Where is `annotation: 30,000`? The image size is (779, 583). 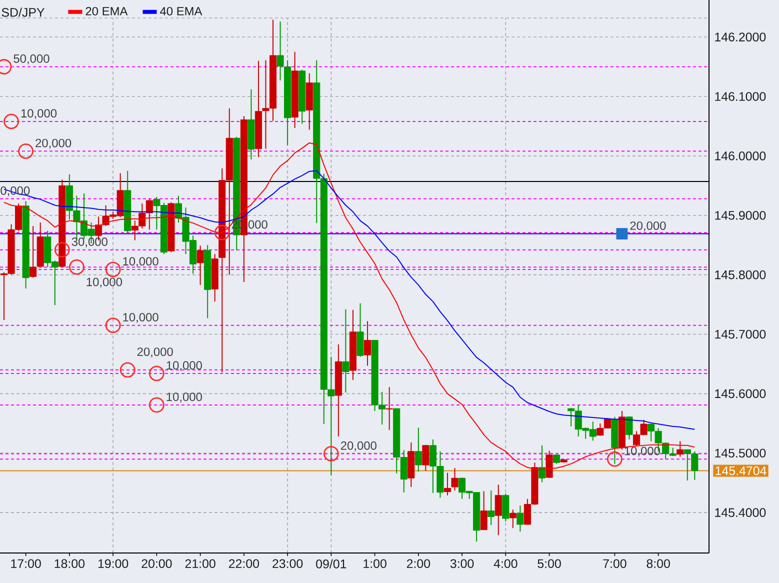
annotation: 30,000 is located at coordinates (90, 242).